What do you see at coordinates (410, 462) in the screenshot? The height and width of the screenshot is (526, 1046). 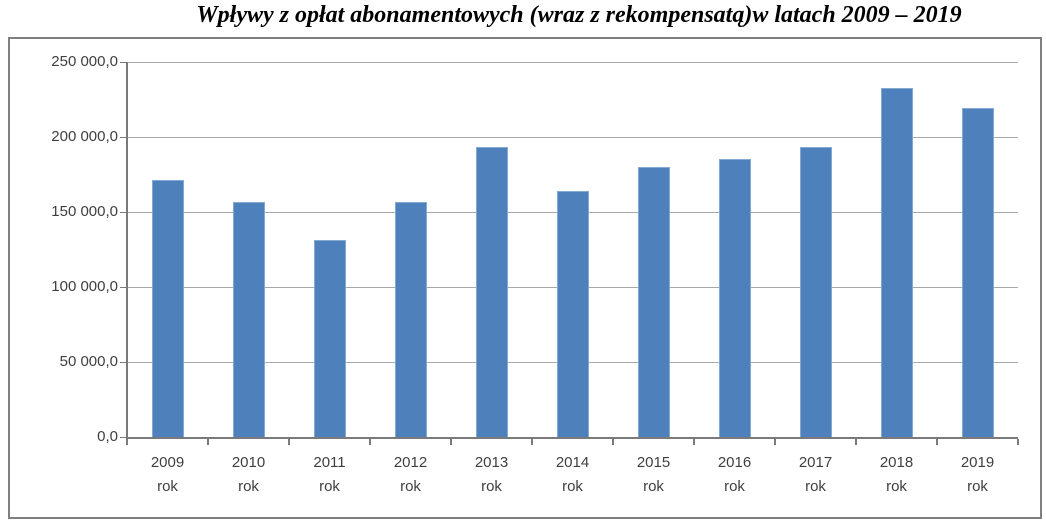 I see `x-label-year: 2012` at bounding box center [410, 462].